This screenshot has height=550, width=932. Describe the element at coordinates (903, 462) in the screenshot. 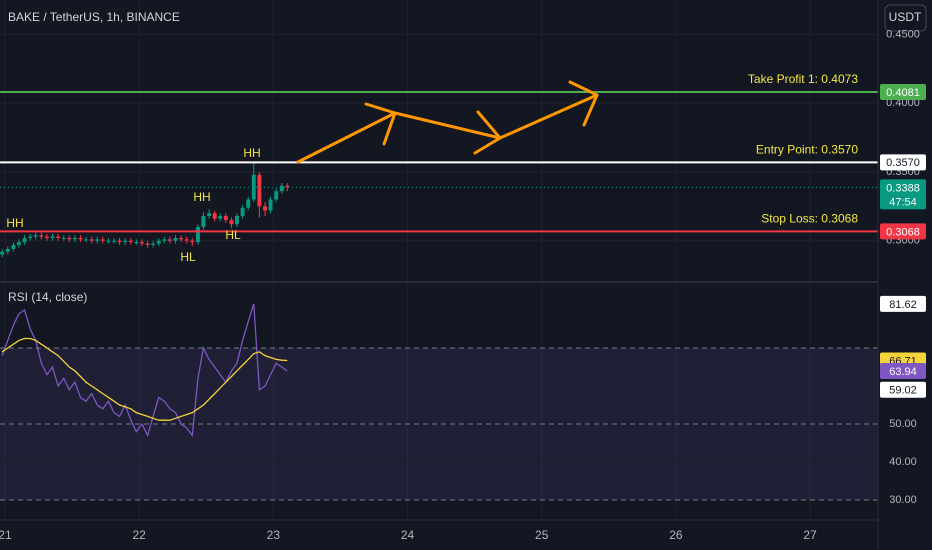

I see `y-tick-label: 40.00` at that location.